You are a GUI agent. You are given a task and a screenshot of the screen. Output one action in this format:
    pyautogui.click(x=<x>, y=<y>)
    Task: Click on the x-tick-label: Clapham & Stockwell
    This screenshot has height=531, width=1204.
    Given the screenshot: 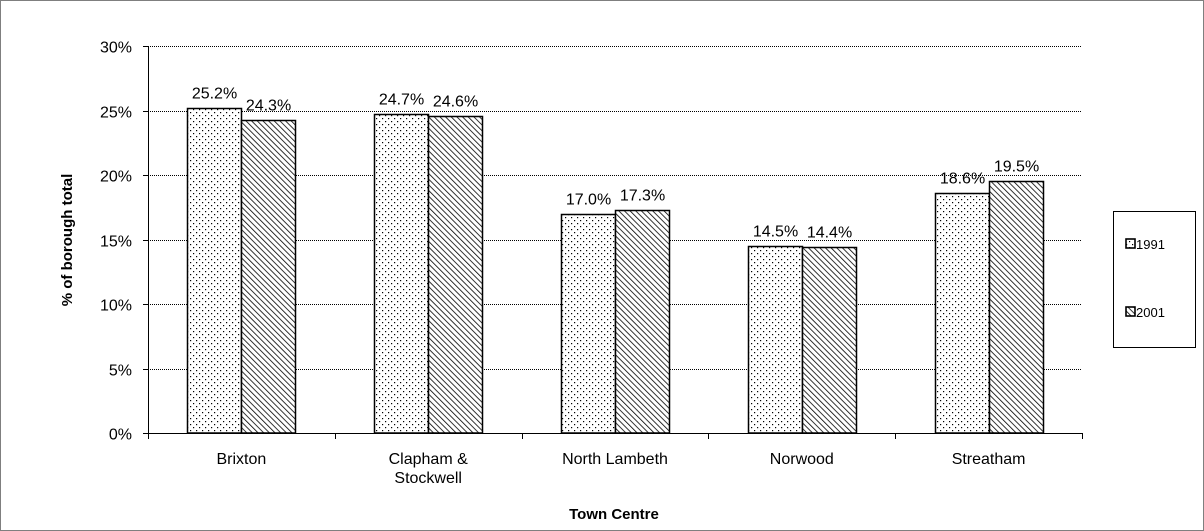 What is the action you would take?
    pyautogui.click(x=428, y=469)
    